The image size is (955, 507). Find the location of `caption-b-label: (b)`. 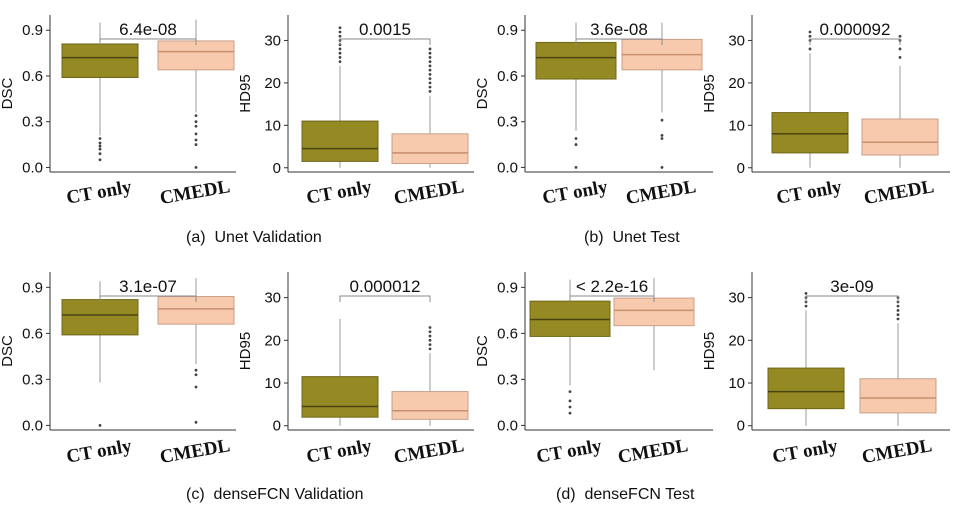

caption-b-label: (b) is located at coordinates (594, 237).